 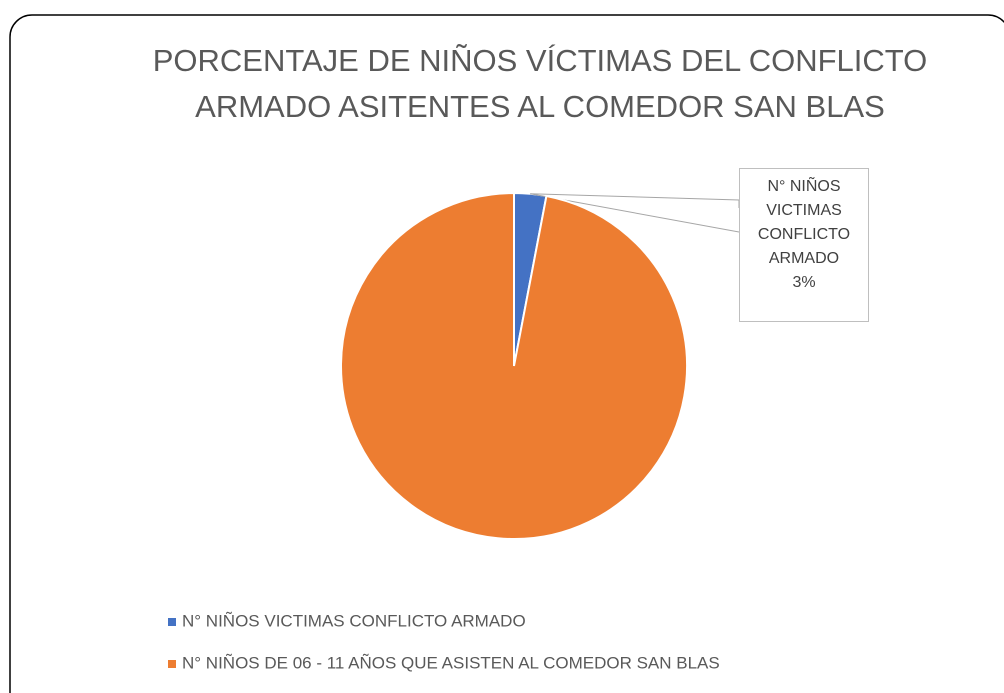 I want to click on data-label-value: 3%, so click(x=804, y=282).